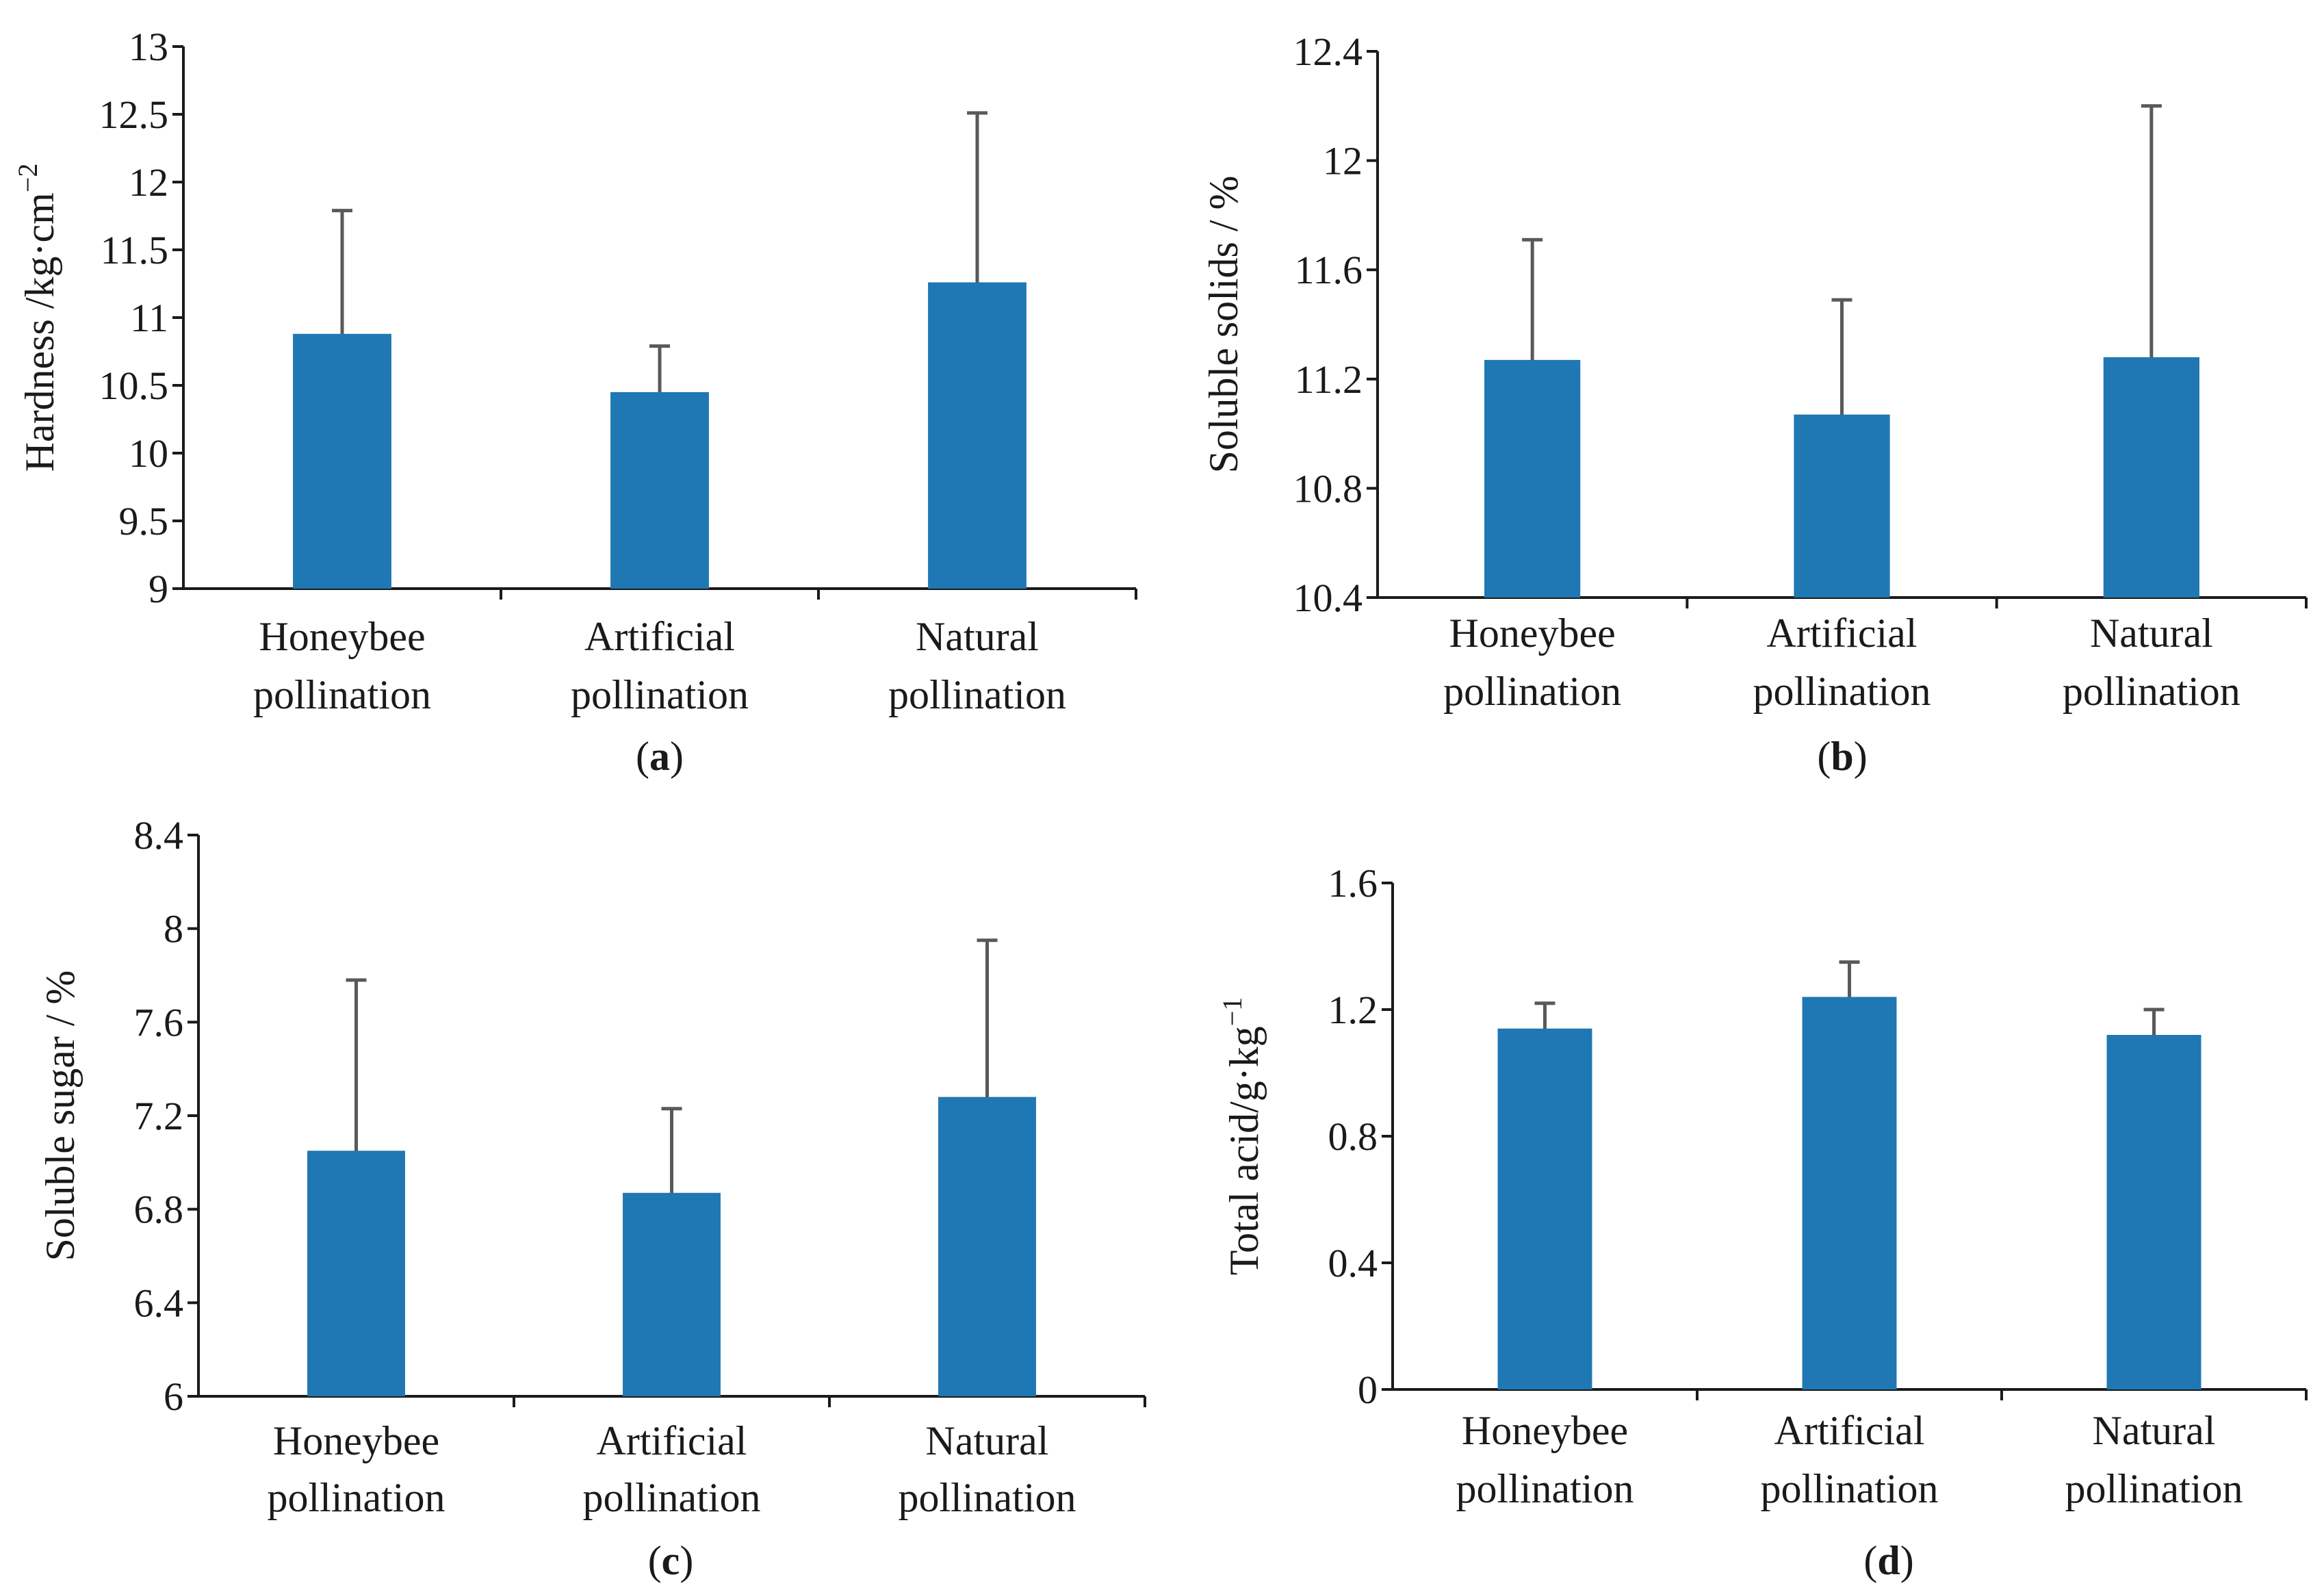  What do you see at coordinates (1329, 270) in the screenshot?
I see `y-tick-label: 11.6` at bounding box center [1329, 270].